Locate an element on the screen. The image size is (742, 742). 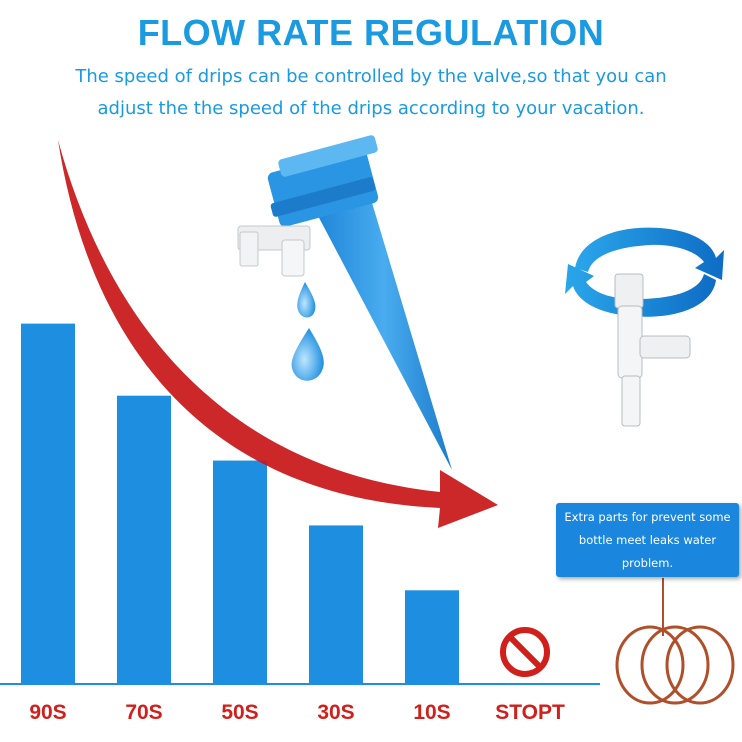
category-label-50s: 50S is located at coordinates (239, 712).